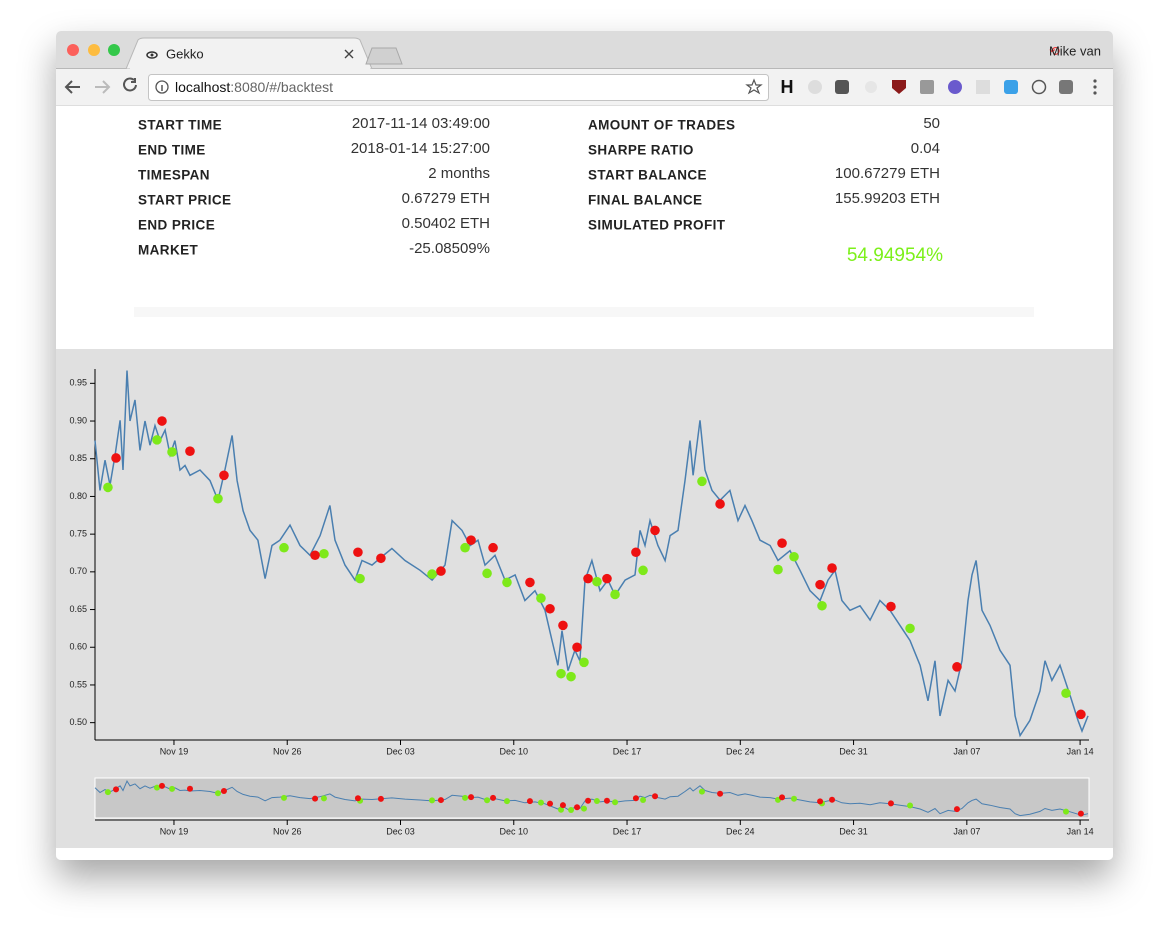 Image resolution: width=1169 pixels, height=941 pixels. I want to click on tab-close, so click(349, 54).